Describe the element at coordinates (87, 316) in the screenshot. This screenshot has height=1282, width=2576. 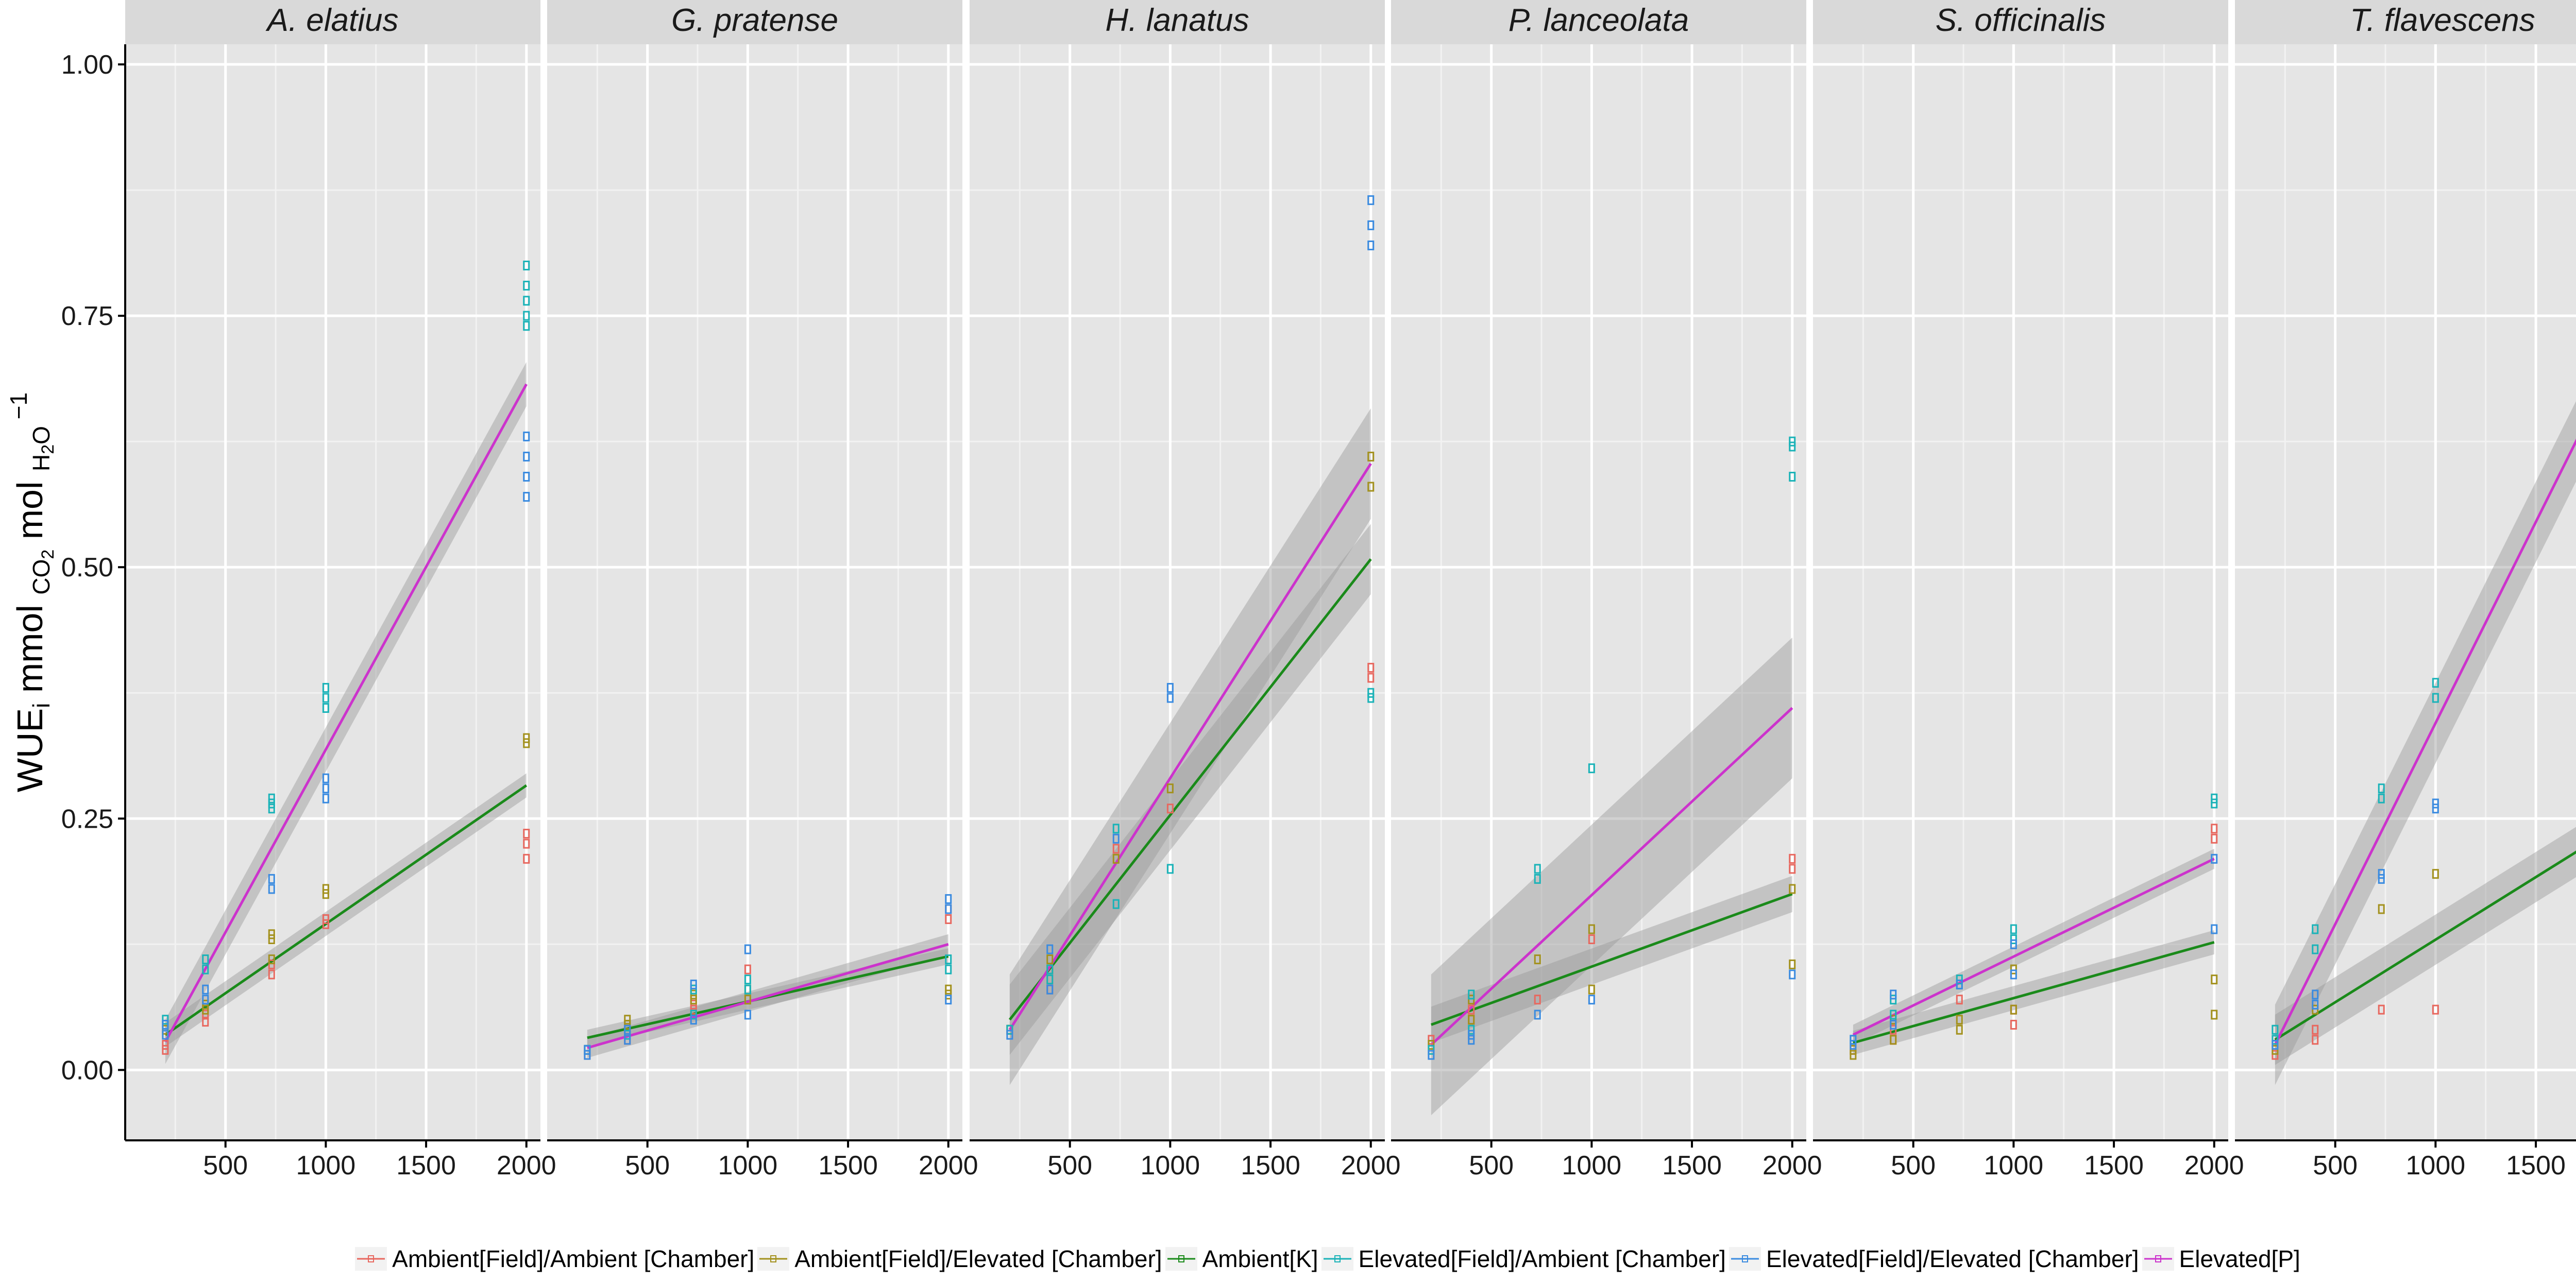
I see `y-tick-label: 0.75` at that location.